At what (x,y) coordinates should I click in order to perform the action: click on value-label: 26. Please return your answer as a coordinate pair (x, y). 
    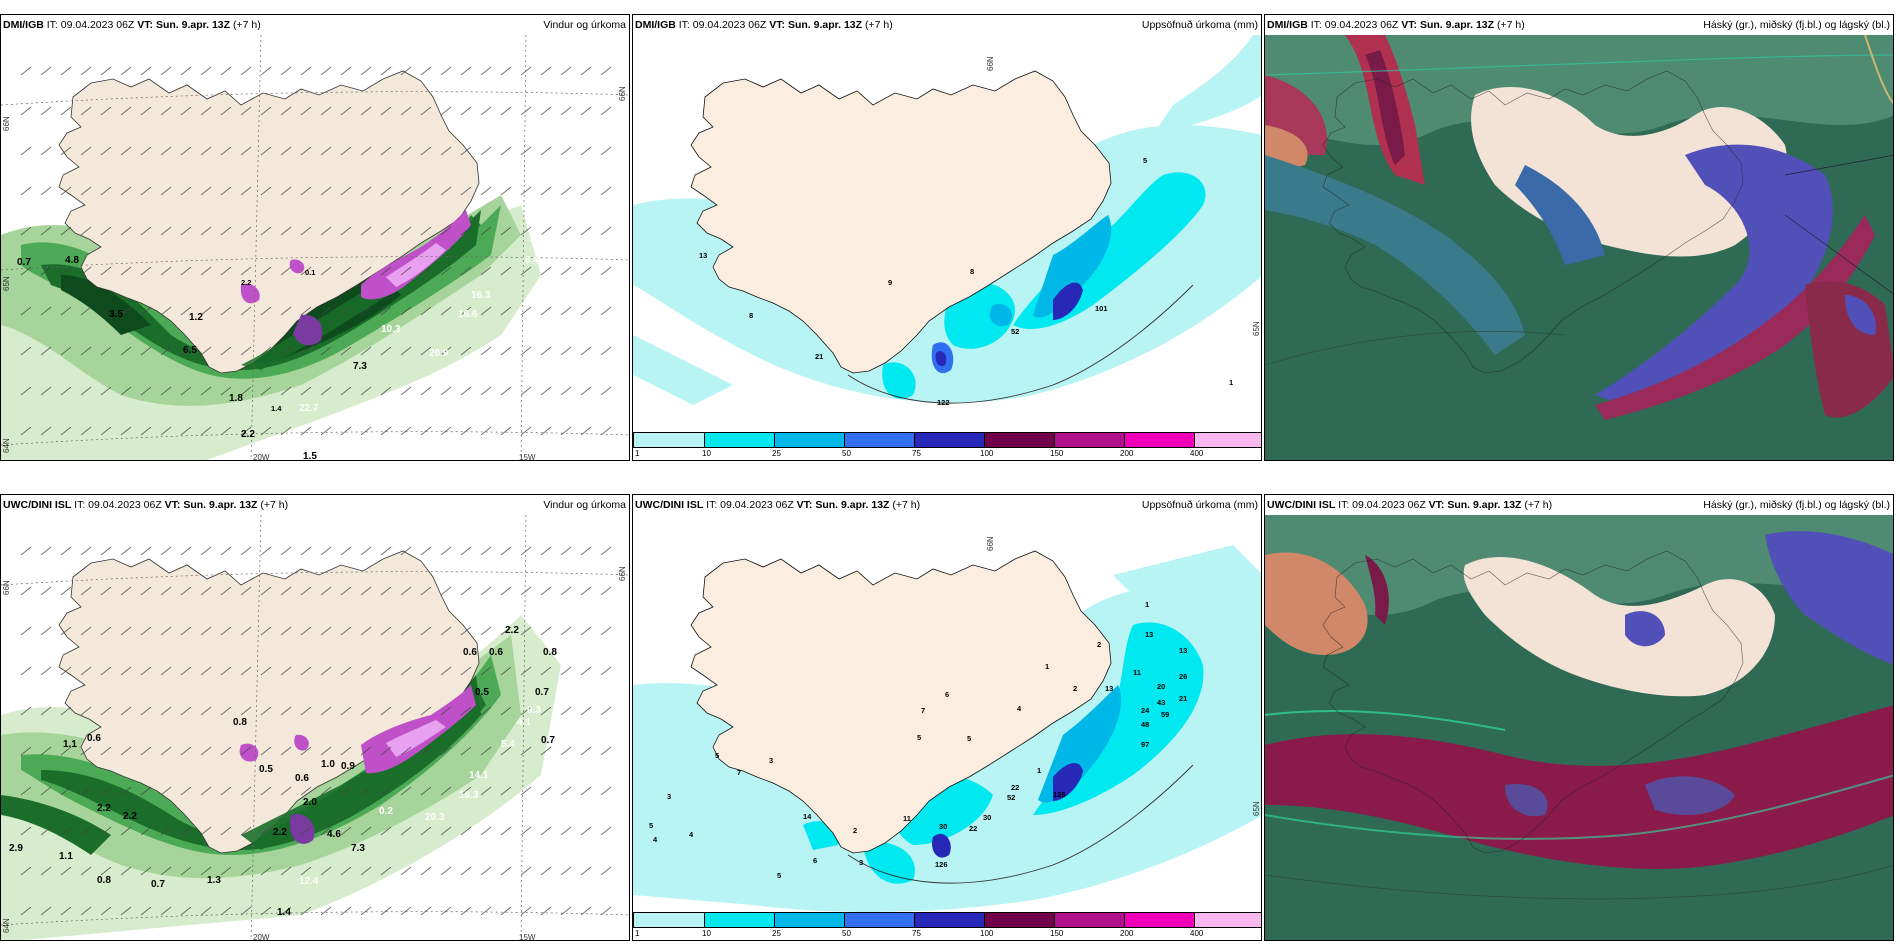
    Looking at the image, I should click on (1183, 676).